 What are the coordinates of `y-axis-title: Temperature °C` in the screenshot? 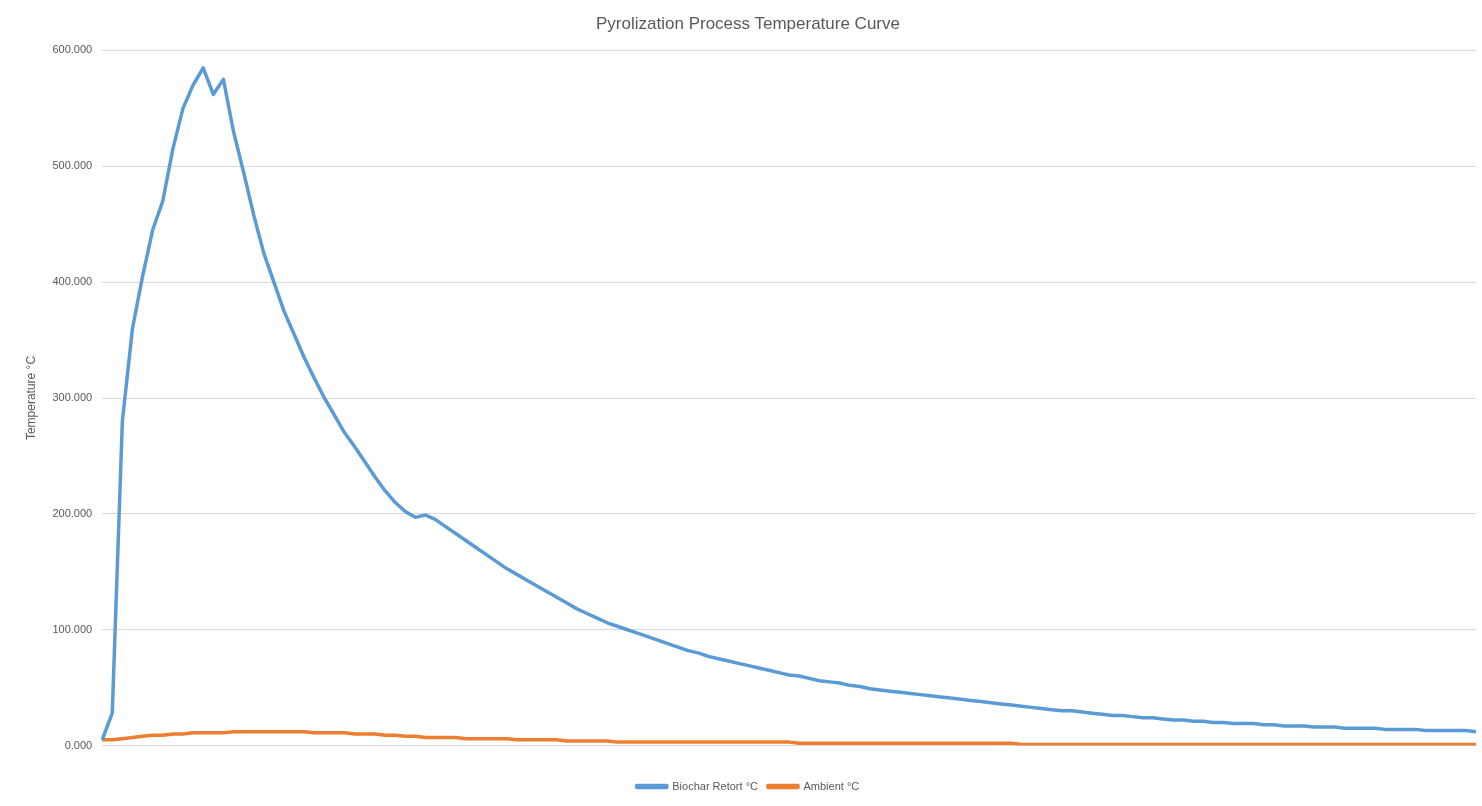 It's located at (30, 398).